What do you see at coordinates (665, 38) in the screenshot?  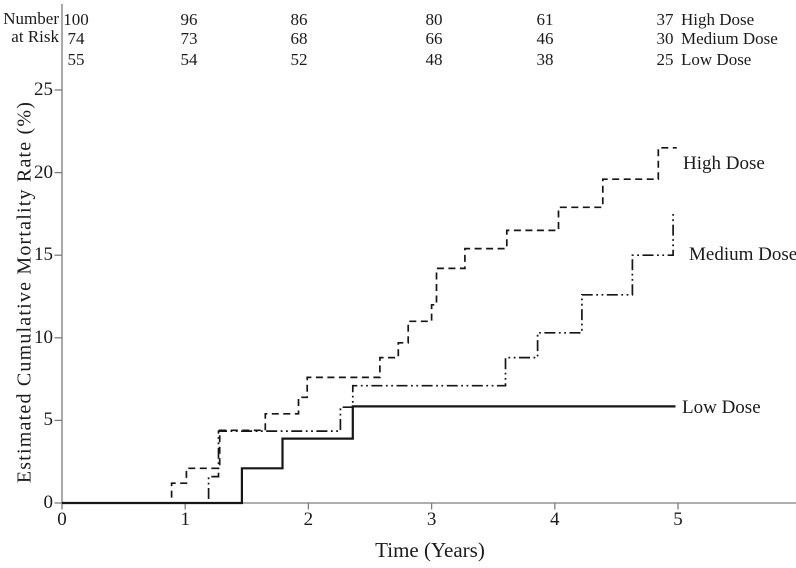 I see `at-risk-count: 30` at bounding box center [665, 38].